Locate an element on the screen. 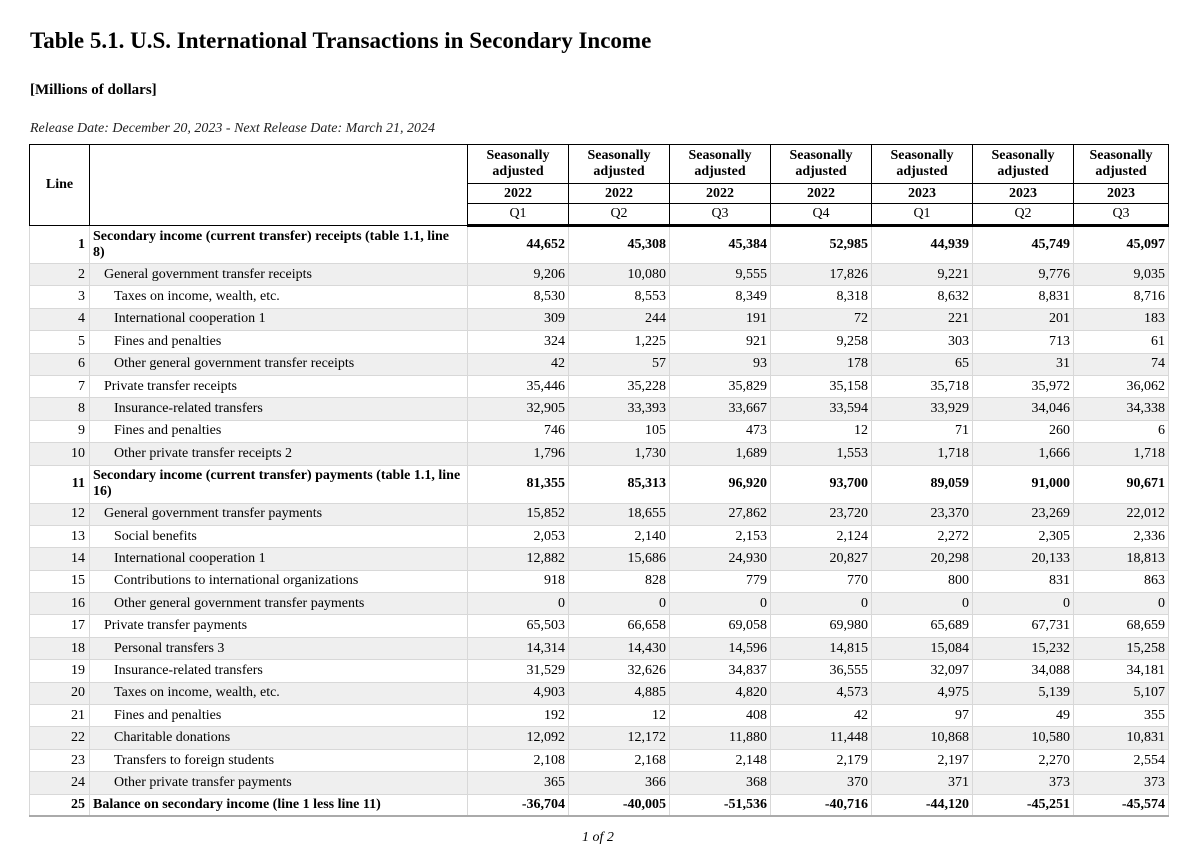 This screenshot has height=849, width=1200. cell-value: 44,939 is located at coordinates (922, 244).